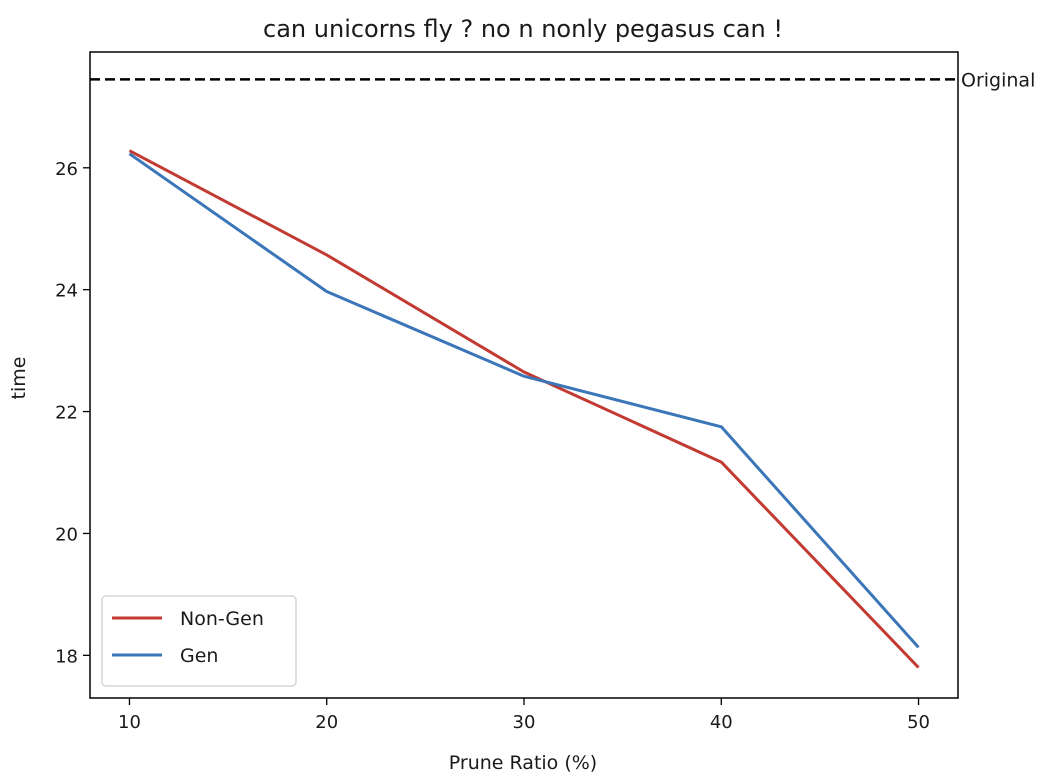 The image size is (1060, 782). What do you see at coordinates (199, 656) in the screenshot?
I see `legend-label-gen: Gen` at bounding box center [199, 656].